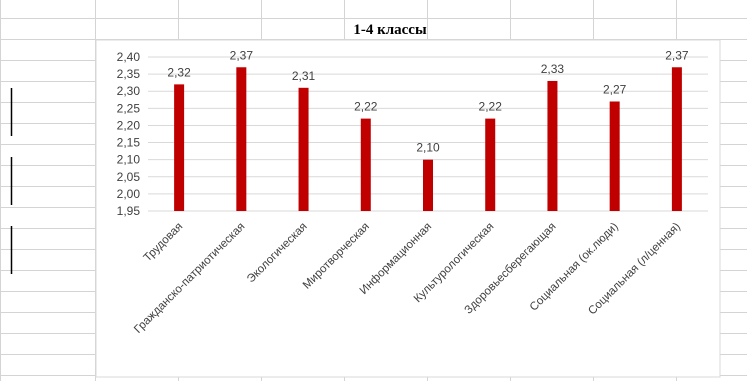  Describe the element at coordinates (553, 69) in the screenshot. I see `data-label: 2,33` at that location.